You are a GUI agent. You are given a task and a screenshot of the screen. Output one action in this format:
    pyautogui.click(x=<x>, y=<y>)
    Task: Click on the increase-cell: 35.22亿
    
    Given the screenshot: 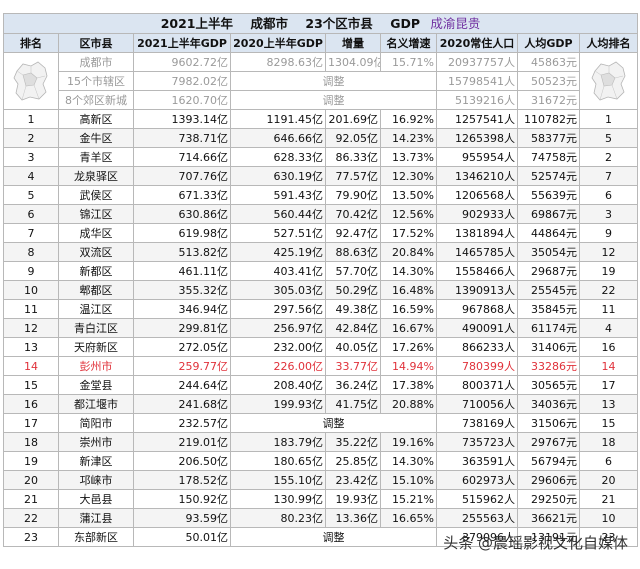 What is the action you would take?
    pyautogui.click(x=353, y=442)
    